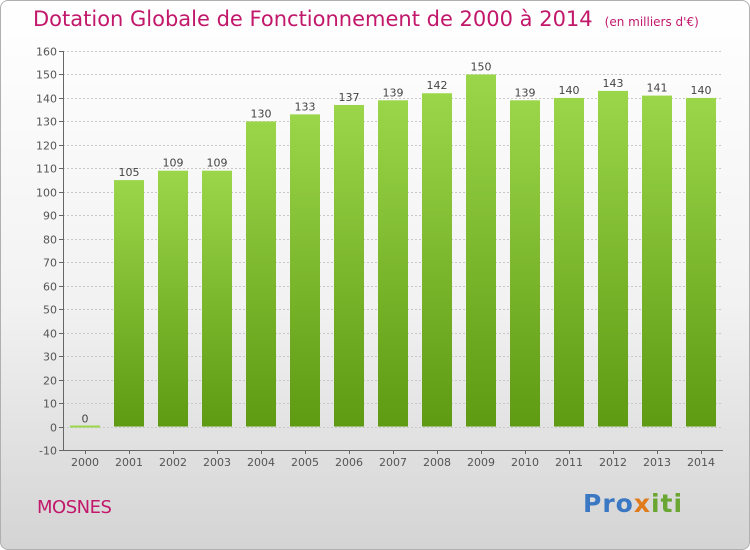  I want to click on x-tick-label: 2005, so click(305, 462).